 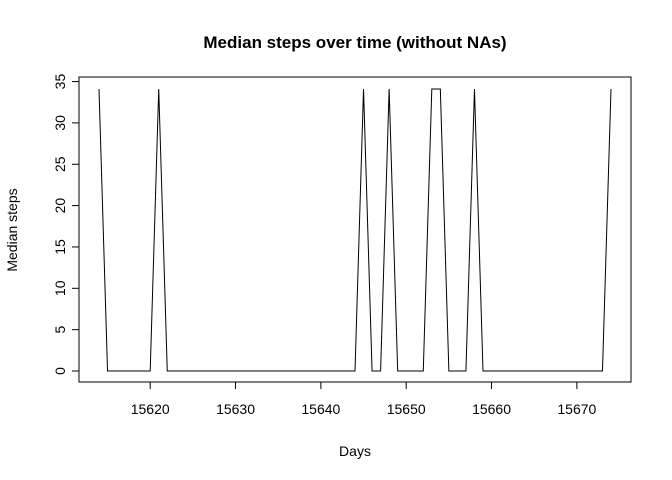 I want to click on y-tick-label: 0, so click(x=60, y=371).